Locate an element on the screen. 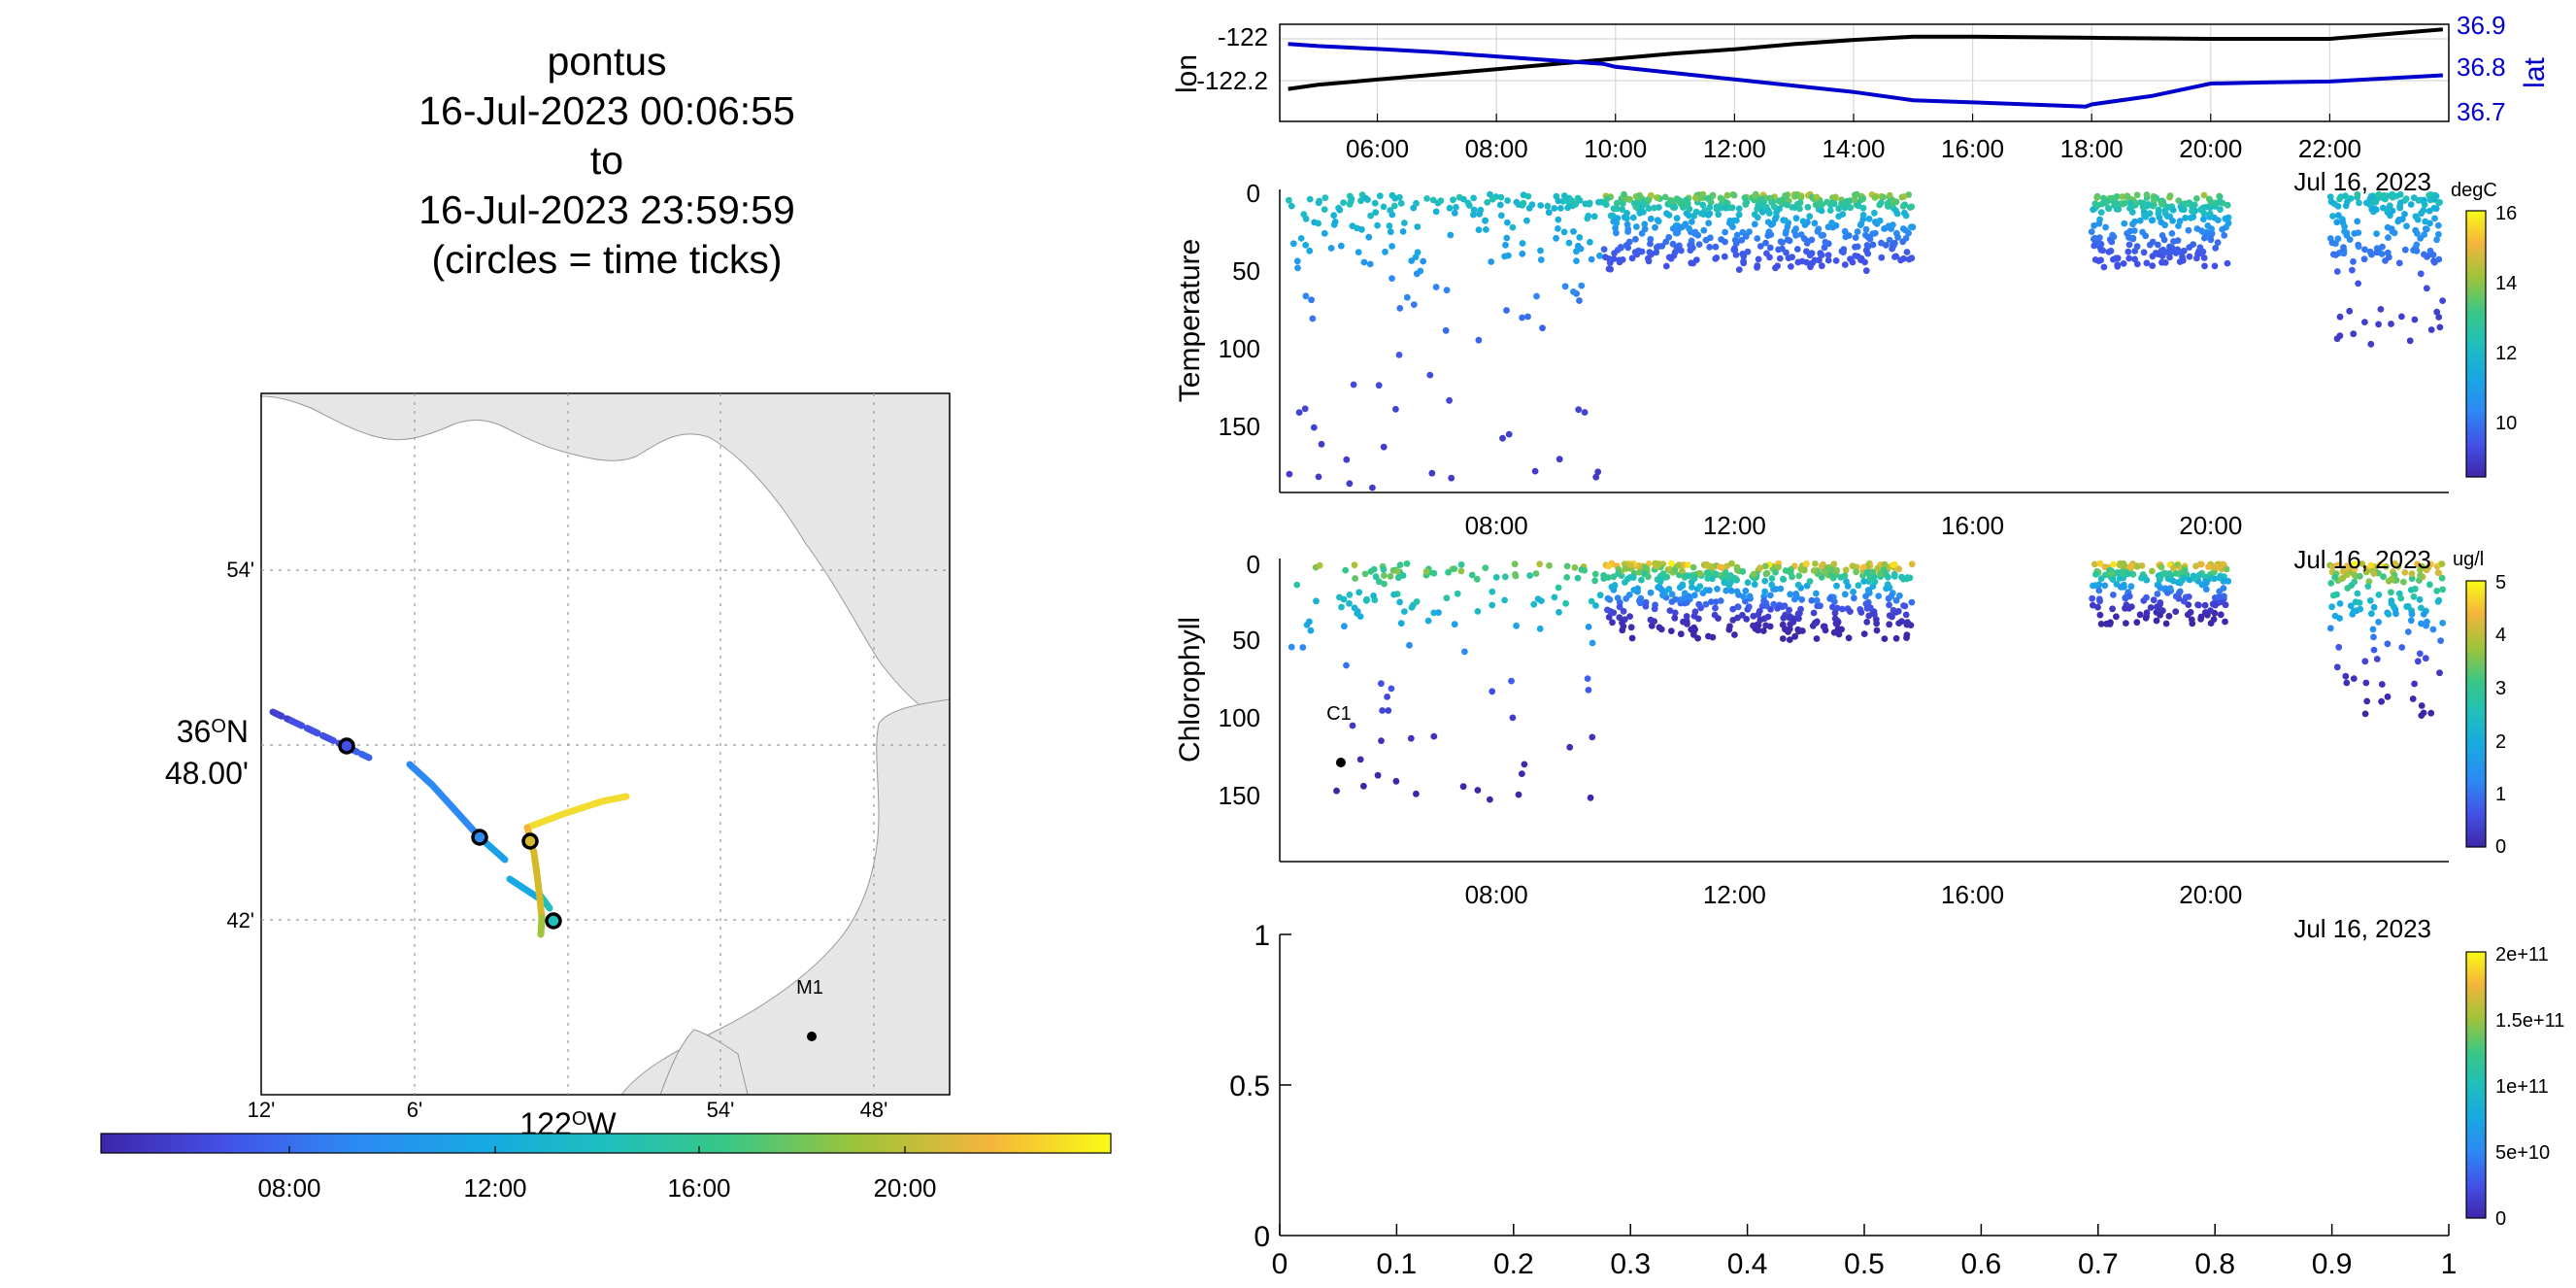 This screenshot has height=1288, width=2576. empty-x-tick-label: 0 is located at coordinates (1280, 1264).